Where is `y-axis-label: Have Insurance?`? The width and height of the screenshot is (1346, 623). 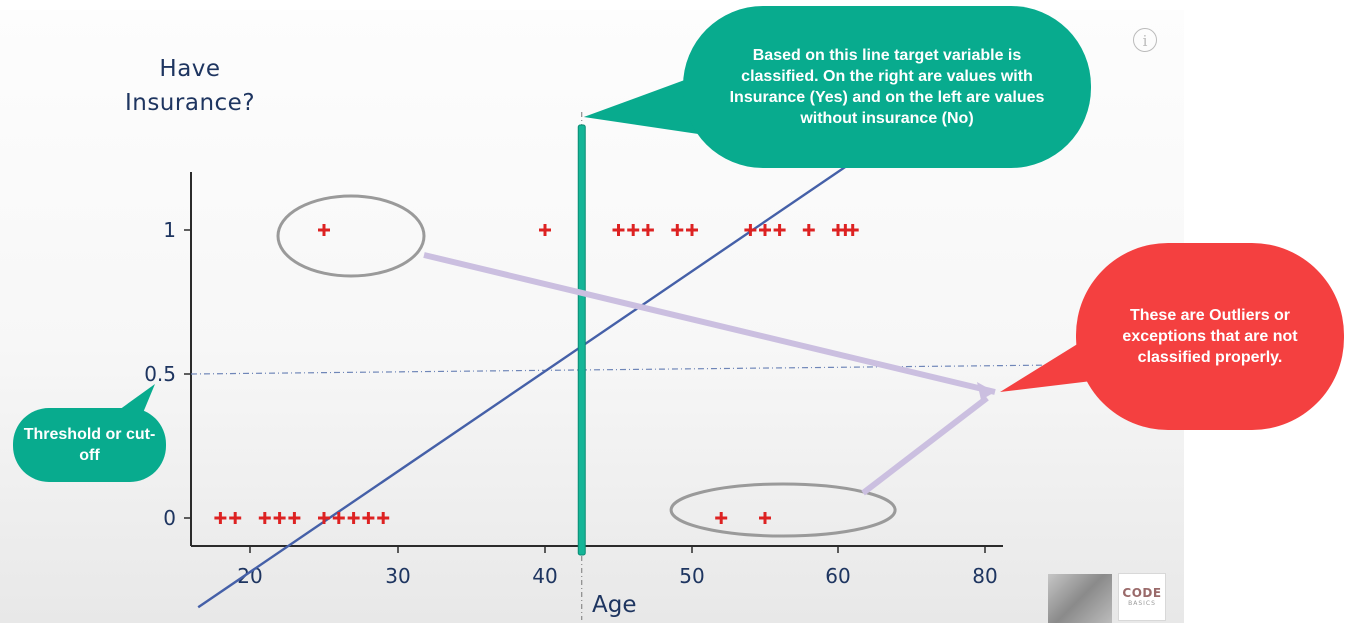
y-axis-label: Have Insurance? is located at coordinates (190, 86).